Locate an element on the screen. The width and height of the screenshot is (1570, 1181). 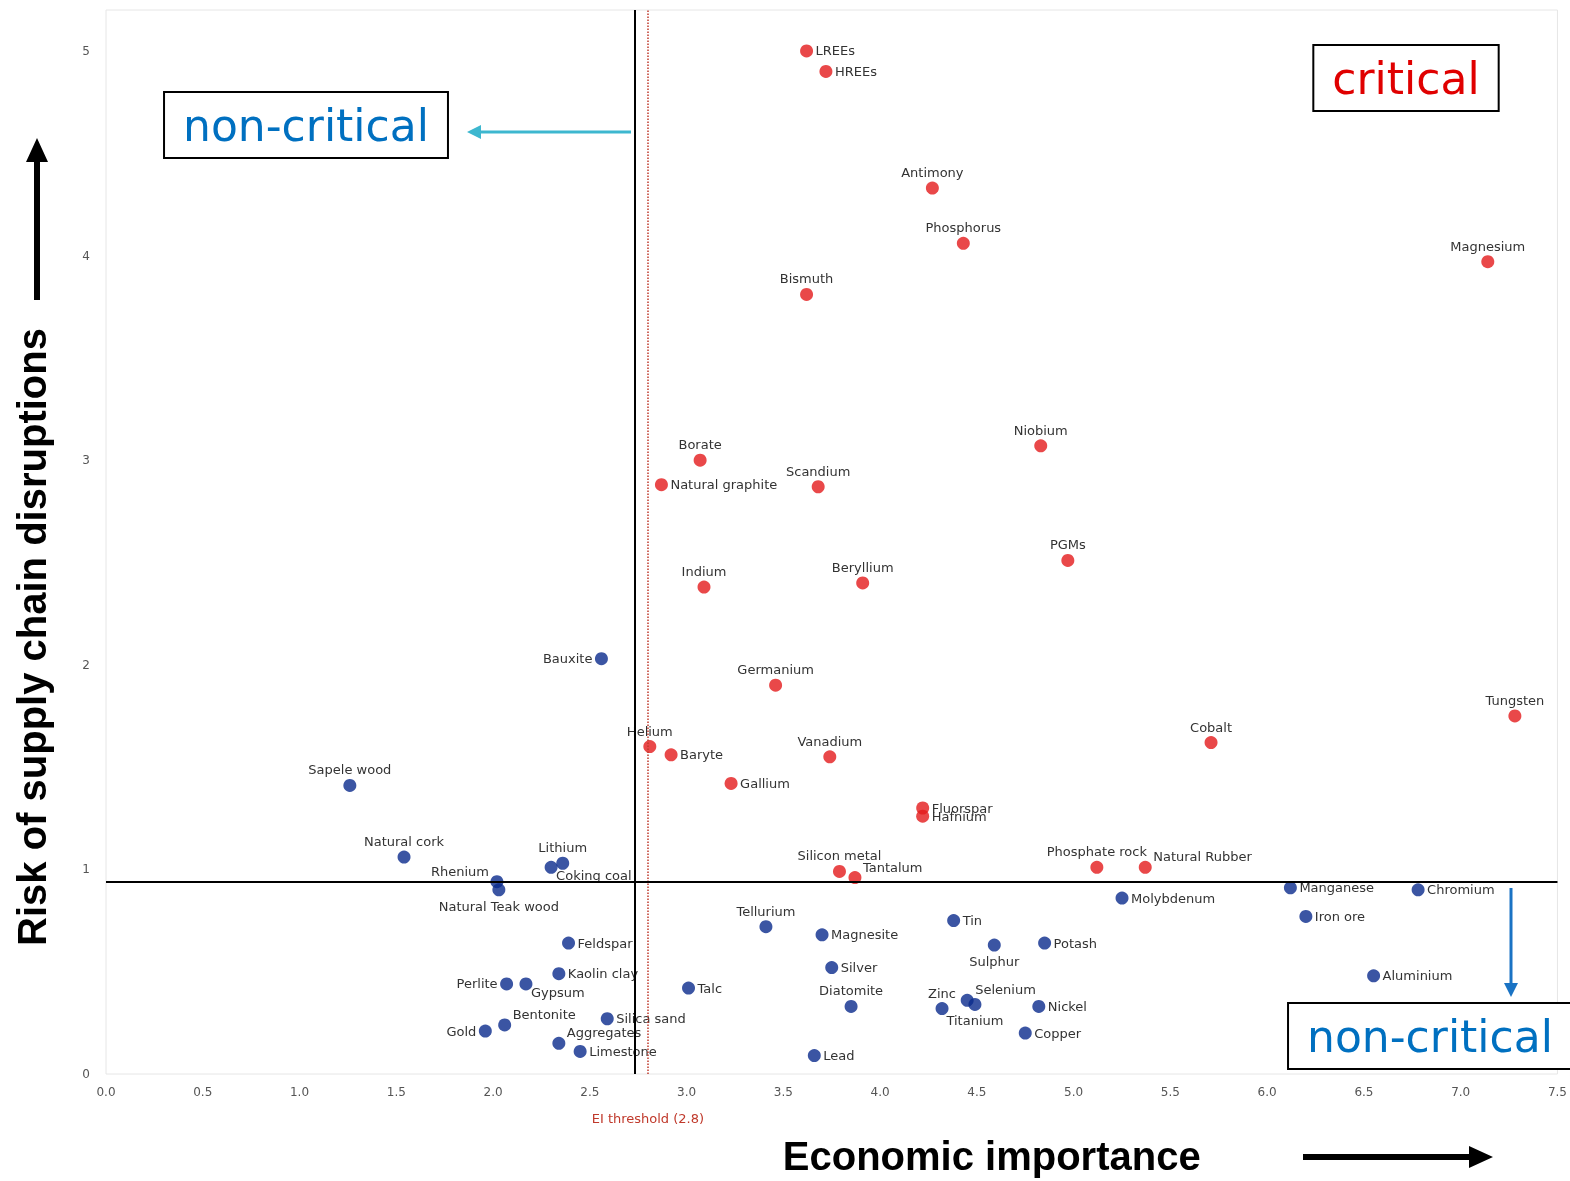
x-tick-label: 2.0 is located at coordinates (493, 1092).